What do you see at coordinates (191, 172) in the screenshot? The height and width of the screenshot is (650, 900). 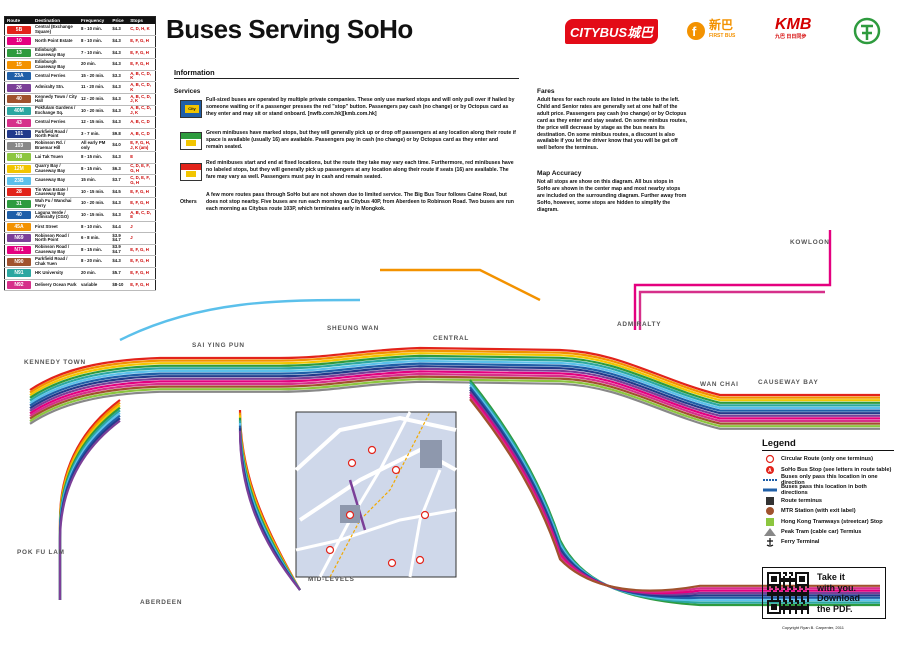 I see `red-minibus-icon` at bounding box center [191, 172].